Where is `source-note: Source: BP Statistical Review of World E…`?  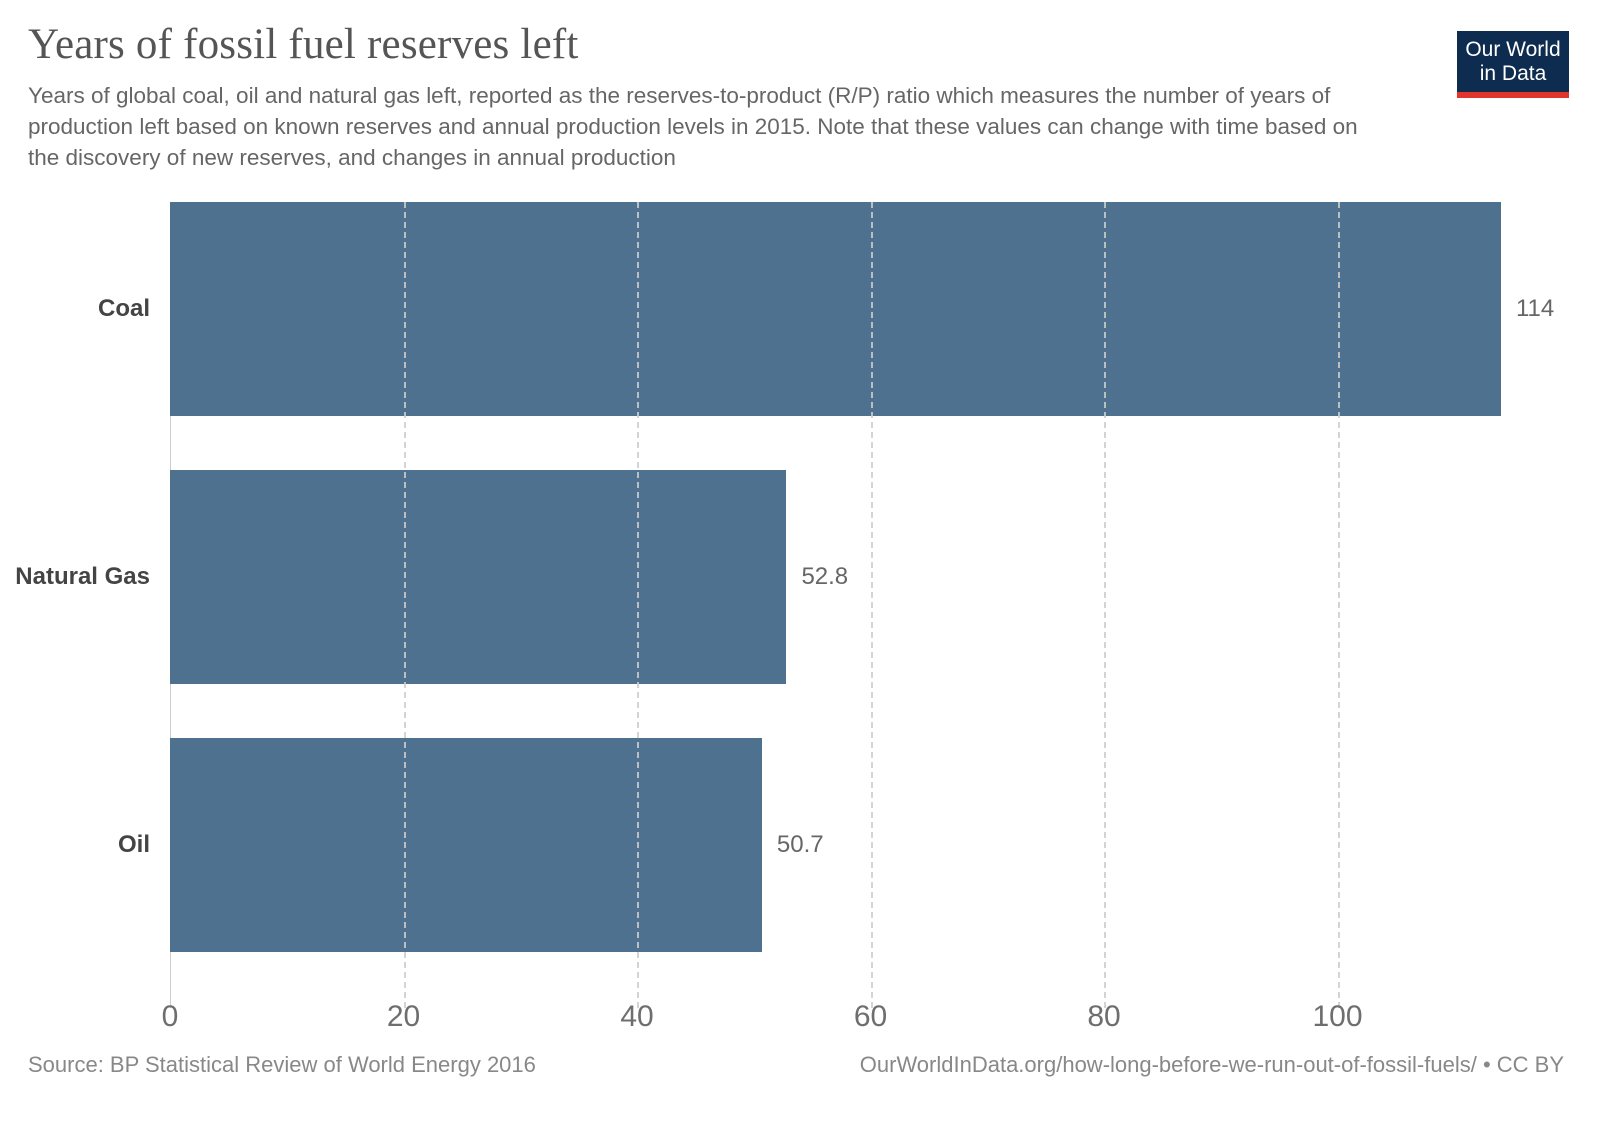
source-note: Source: BP Statistical Review of World E… is located at coordinates (282, 1064).